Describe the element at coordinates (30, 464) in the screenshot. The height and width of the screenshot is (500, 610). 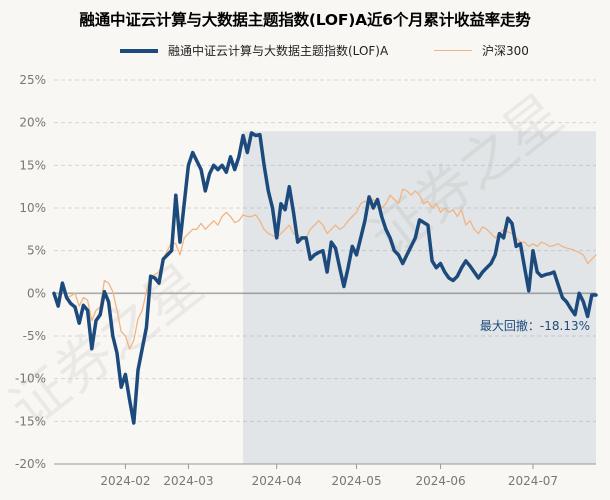
I see `y-tick-label: -20%` at that location.